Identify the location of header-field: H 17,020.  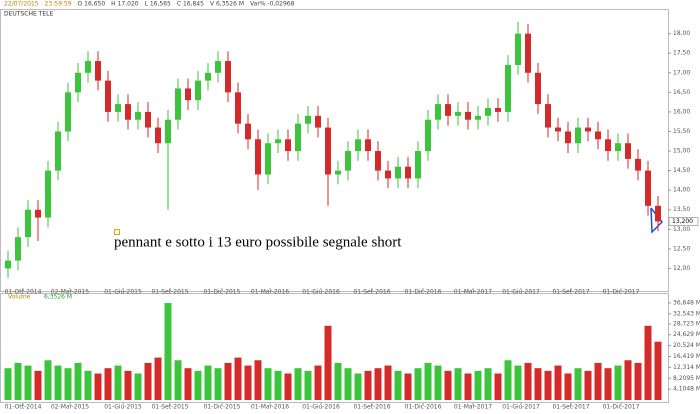
(125, 4).